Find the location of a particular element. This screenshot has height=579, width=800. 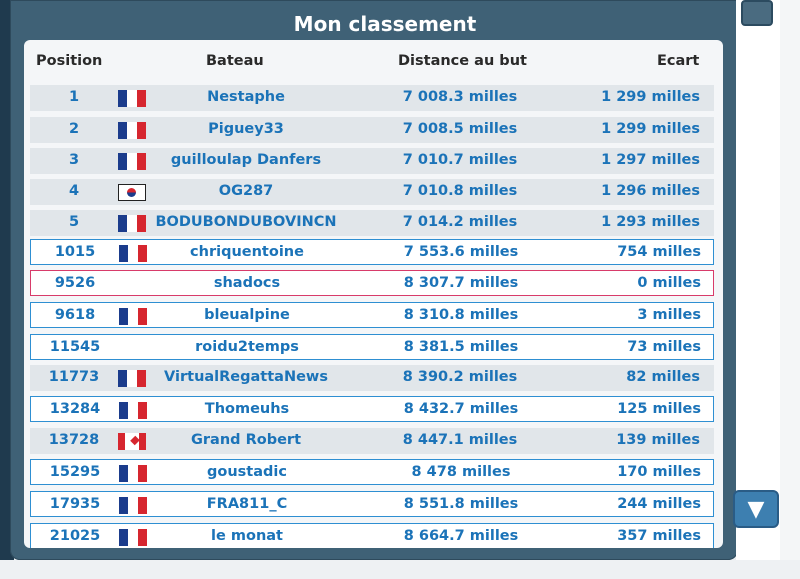

down-arrow-icon: ▼ is located at coordinates (756, 509).